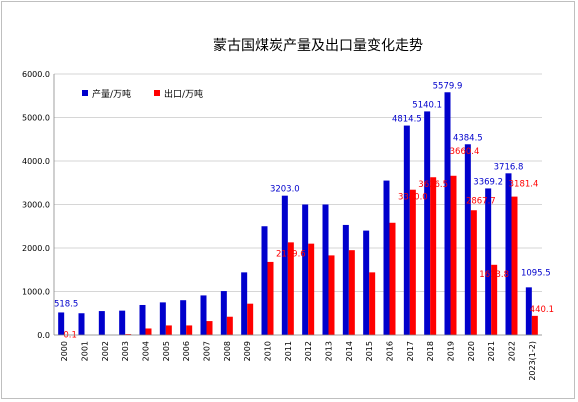  What do you see at coordinates (142, 94) in the screenshot?
I see `legend: 产量/万吨 出口/万吨` at bounding box center [142, 94].